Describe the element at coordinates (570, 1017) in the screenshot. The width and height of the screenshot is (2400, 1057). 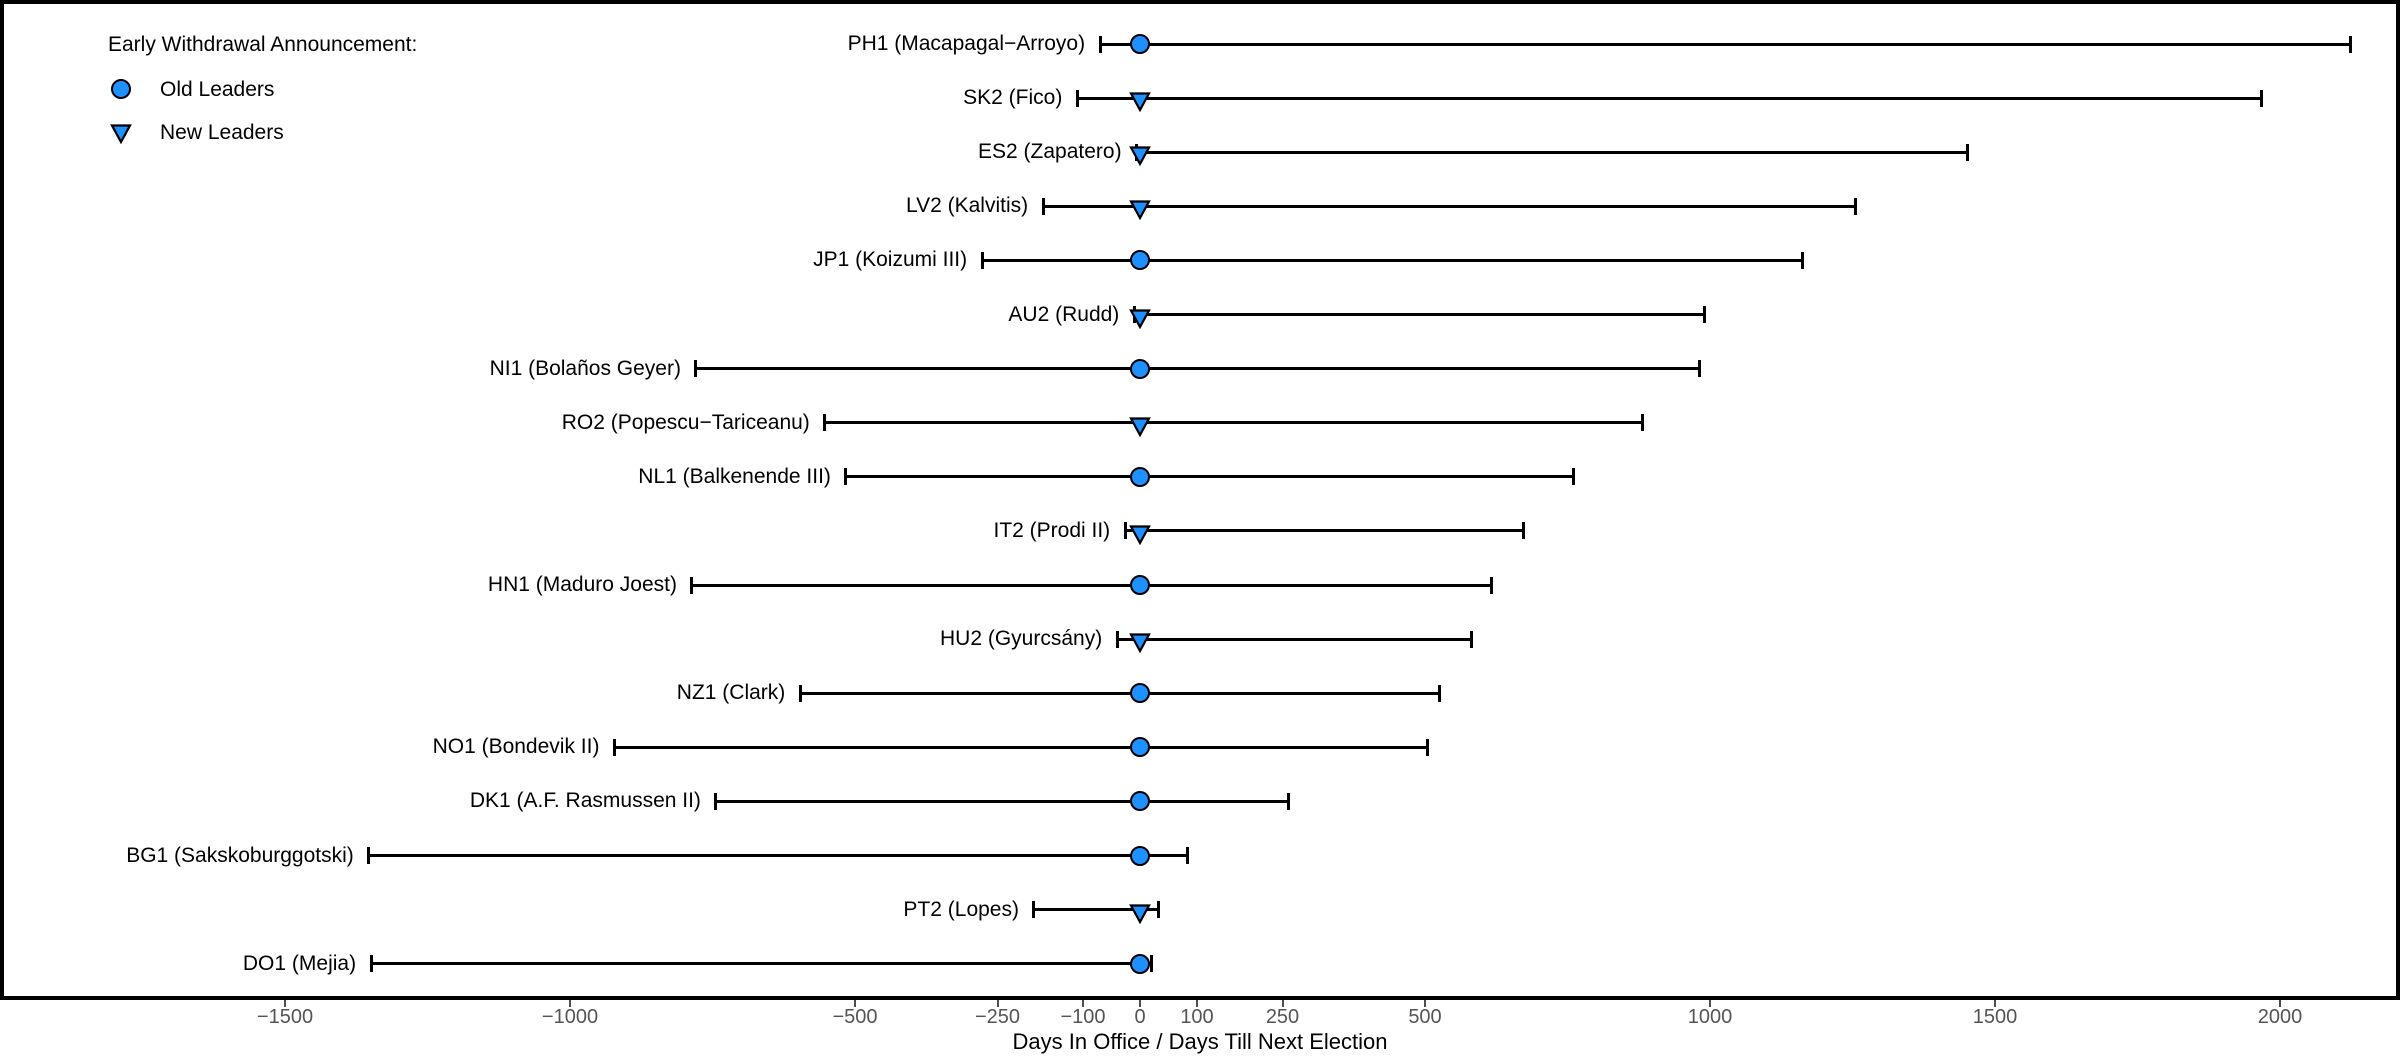
I see `x-tick-label: −1000` at that location.